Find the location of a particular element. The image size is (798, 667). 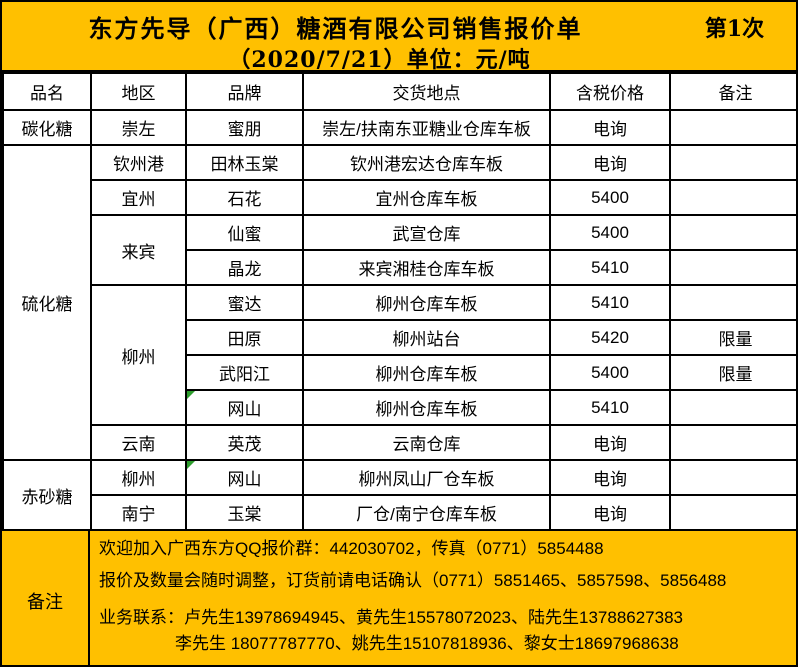

cell-category: 赤砂糖 is located at coordinates (47, 495).